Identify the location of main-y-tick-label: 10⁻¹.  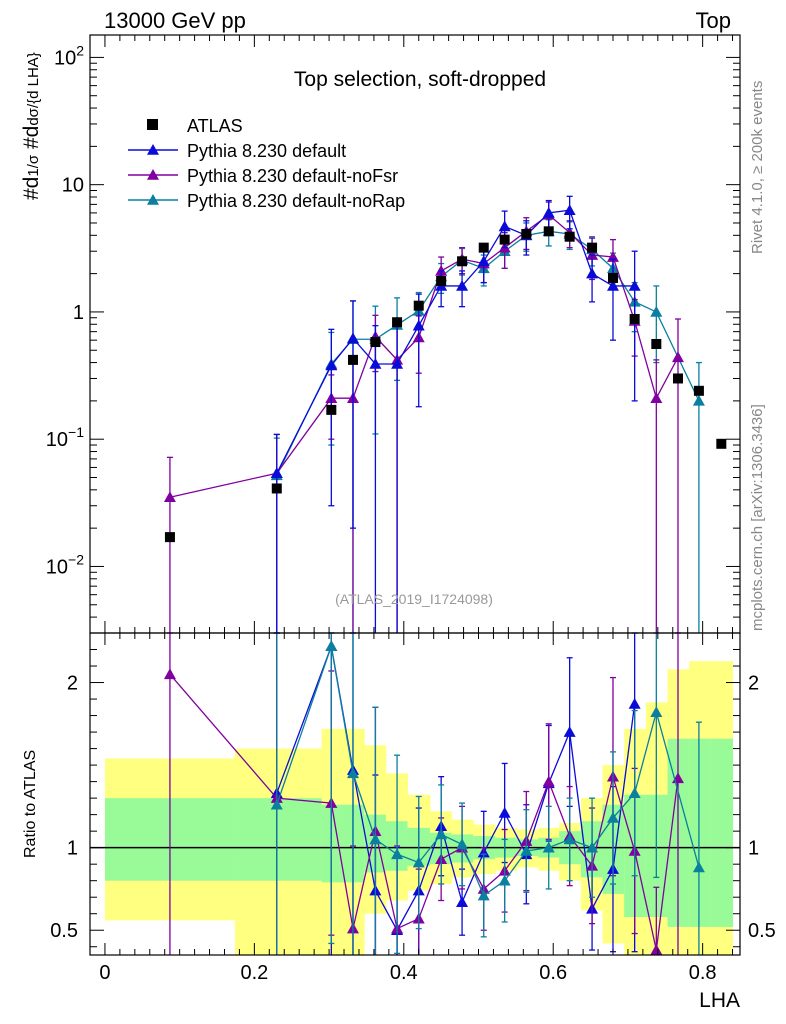
(65, 437).